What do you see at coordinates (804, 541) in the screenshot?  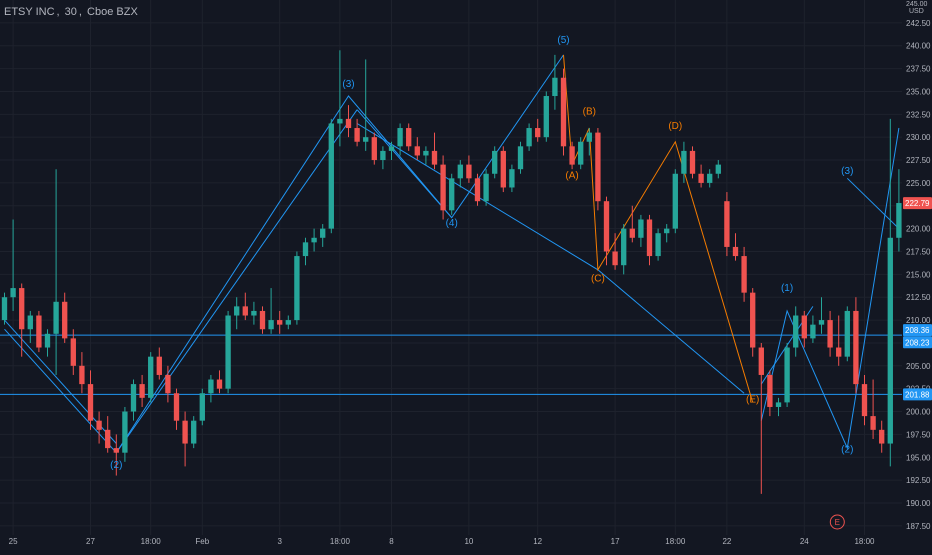 I see `time-tick-label: 24` at bounding box center [804, 541].